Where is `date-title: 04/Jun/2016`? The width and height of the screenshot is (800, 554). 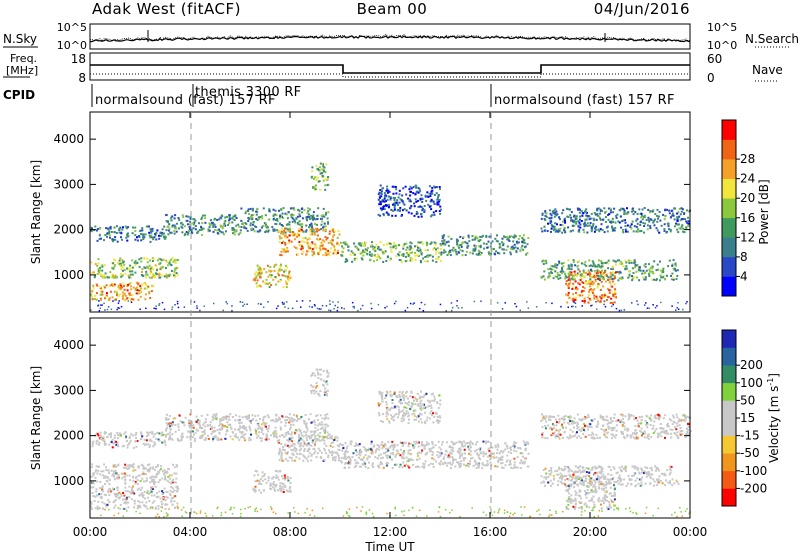
date-title: 04/Jun/2016 is located at coordinates (642, 9).